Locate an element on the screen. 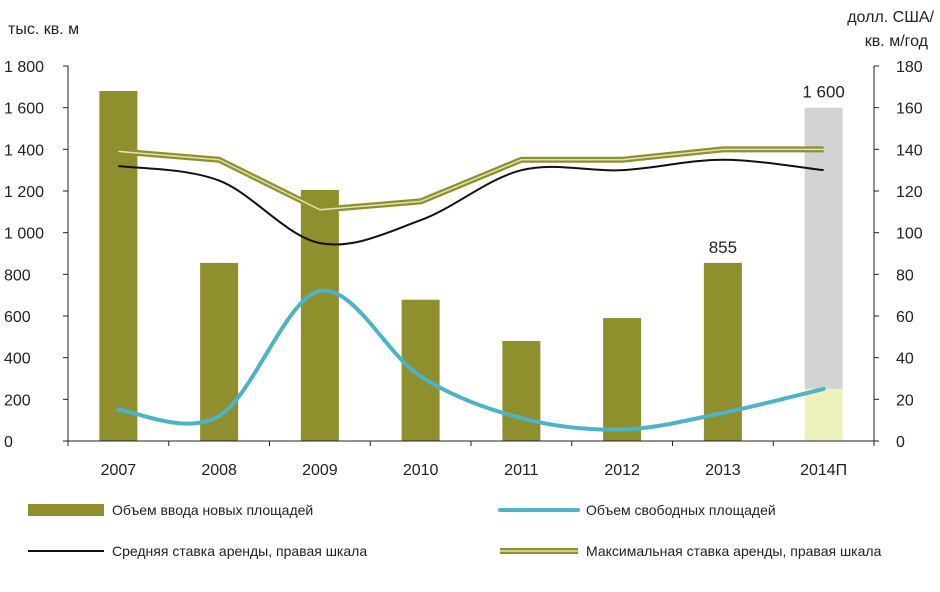  right-tick-label: 100 is located at coordinates (909, 234).